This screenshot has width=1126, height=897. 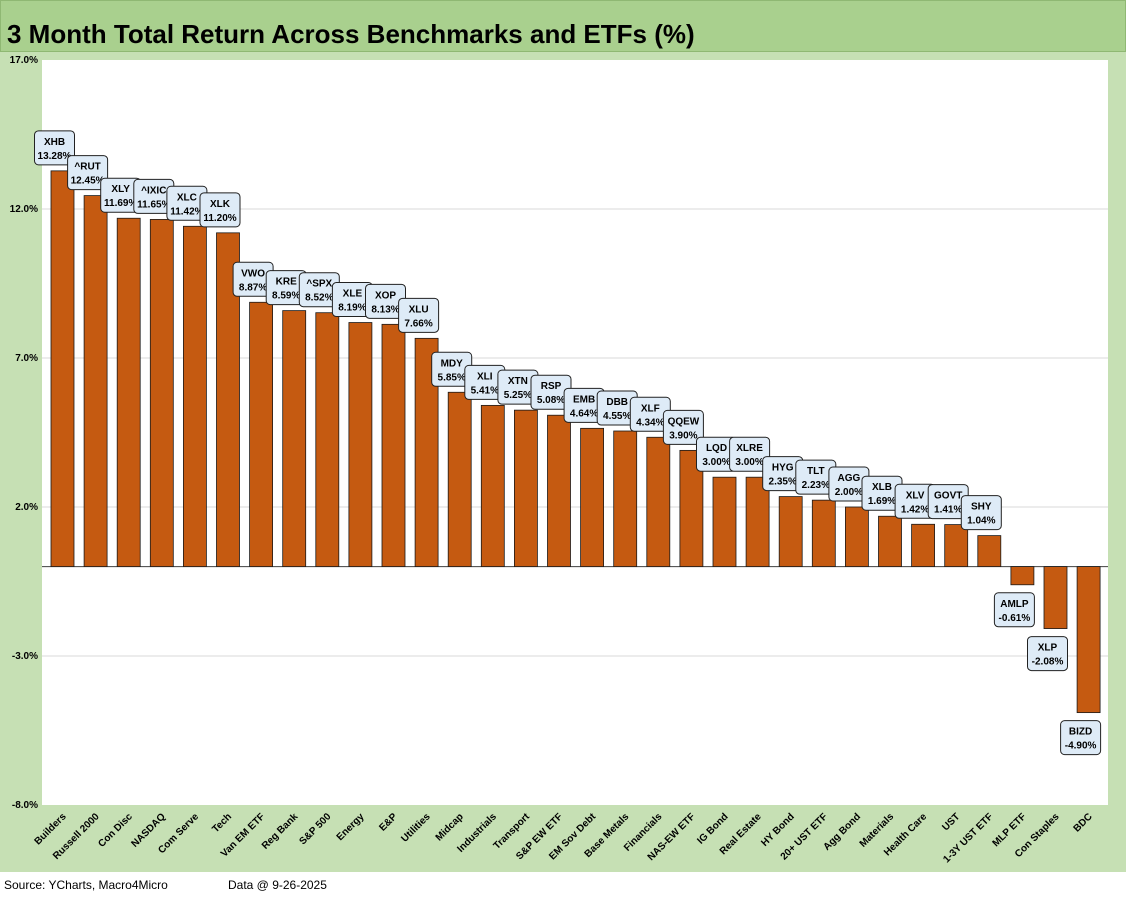 What do you see at coordinates (286, 288) in the screenshot?
I see `data-label: KRE 8.59%` at bounding box center [286, 288].